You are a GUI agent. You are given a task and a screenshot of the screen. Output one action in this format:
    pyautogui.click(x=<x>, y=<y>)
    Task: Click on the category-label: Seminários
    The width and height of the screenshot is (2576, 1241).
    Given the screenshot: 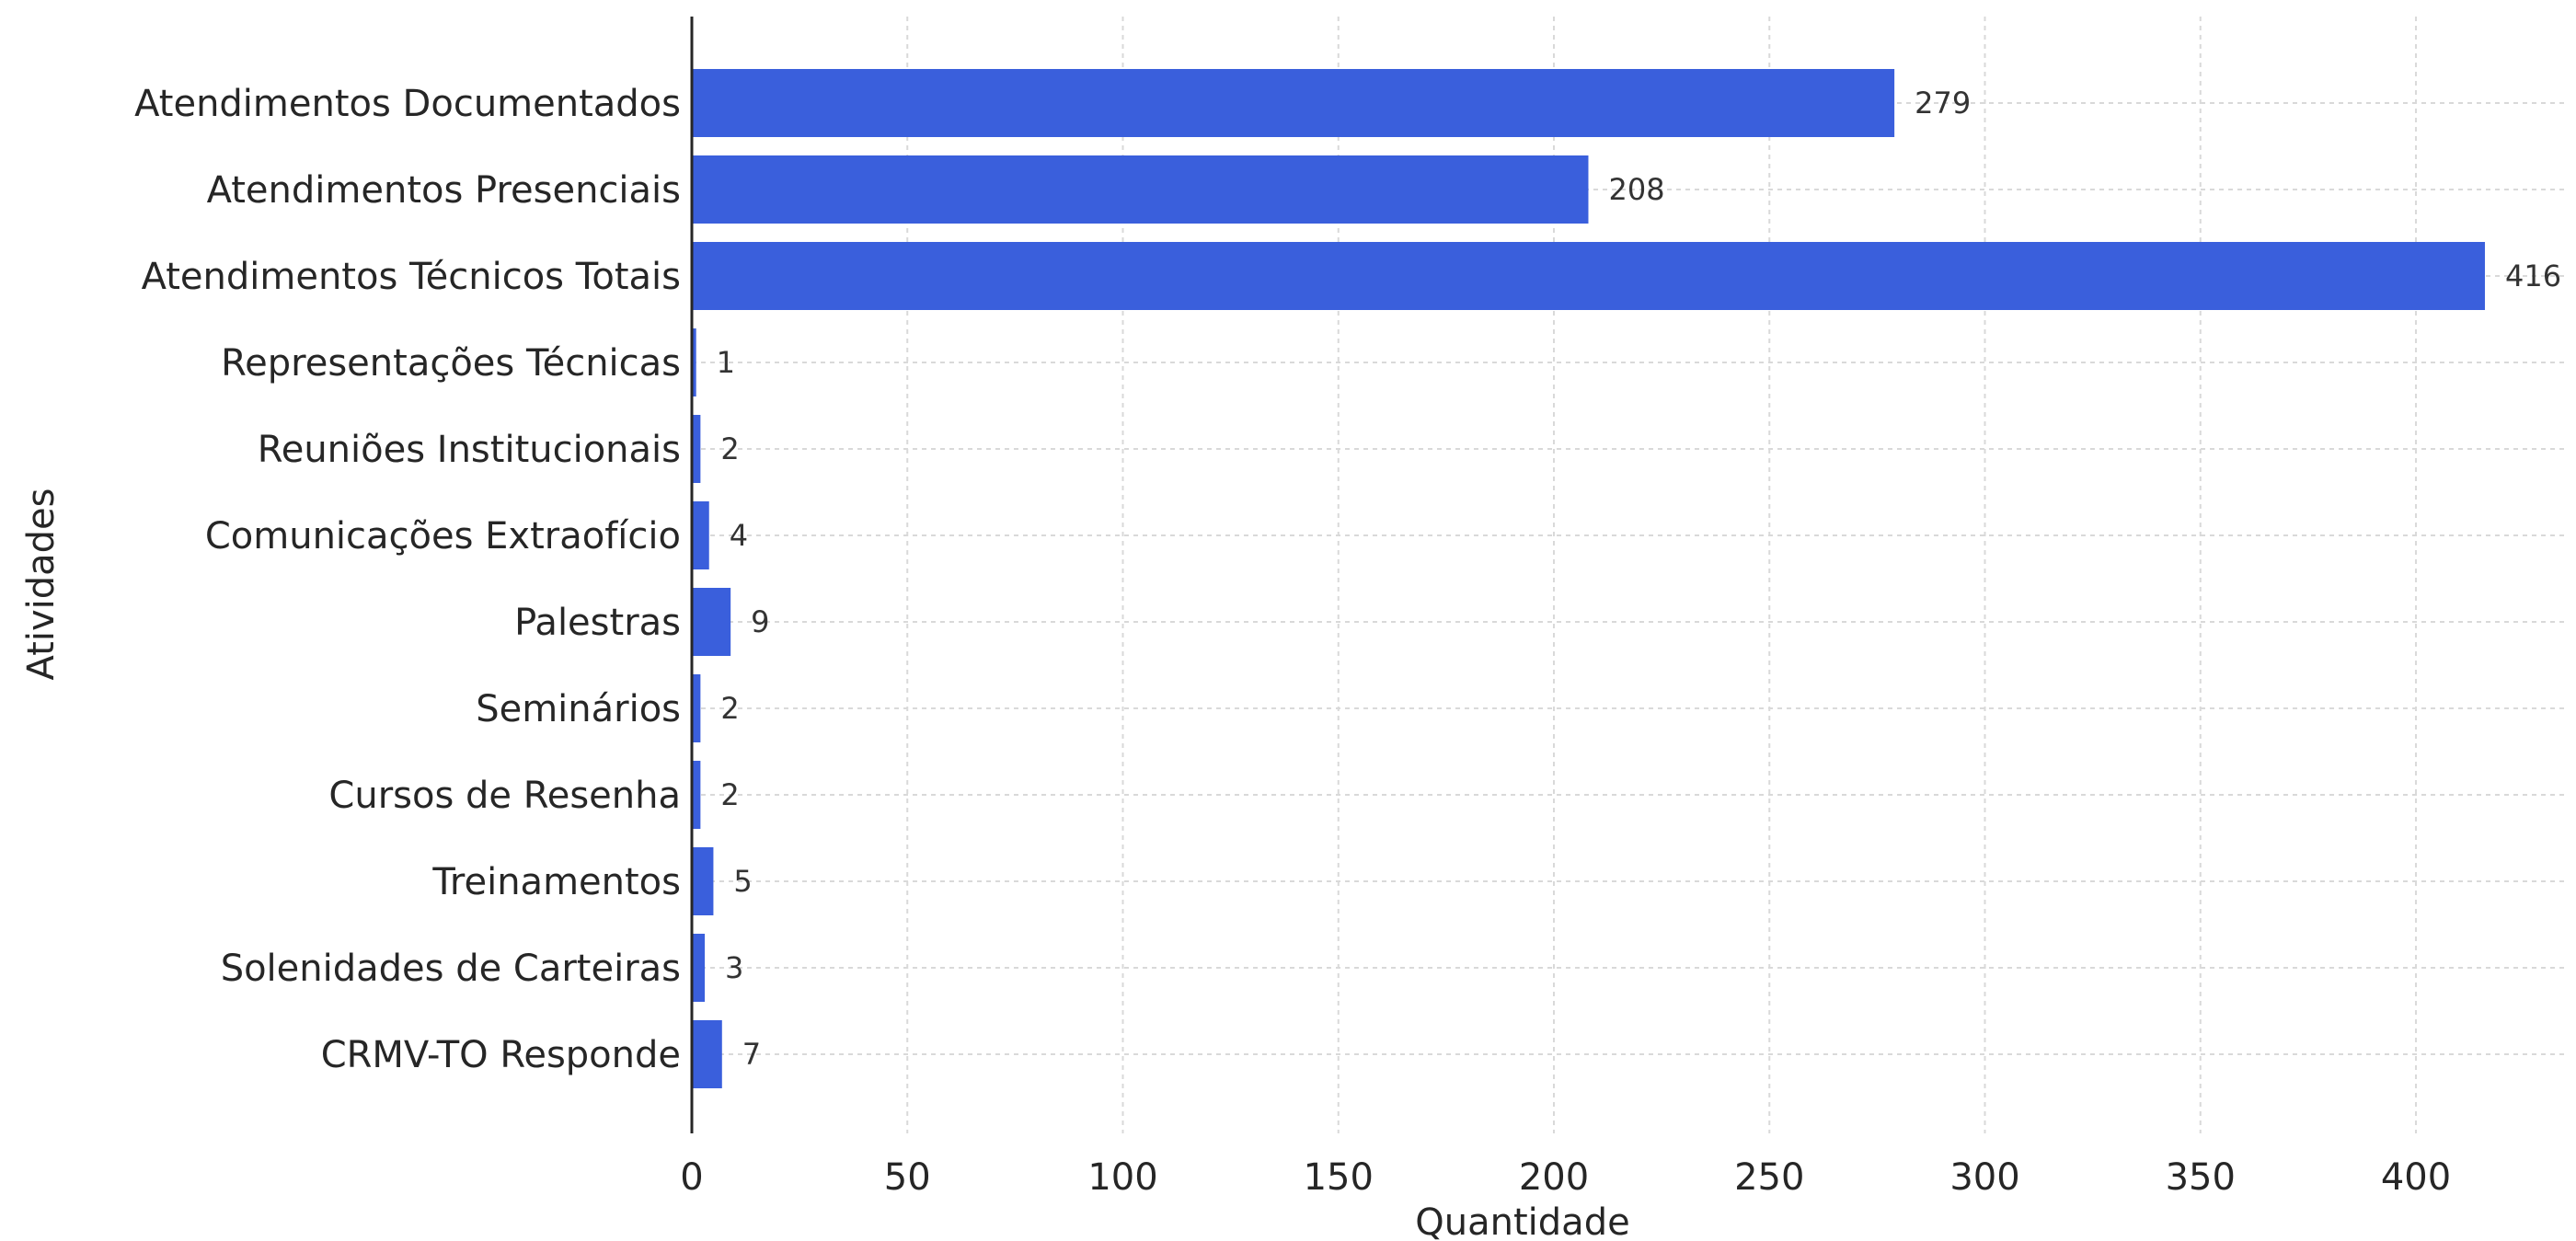 What is the action you would take?
    pyautogui.click(x=578, y=709)
    